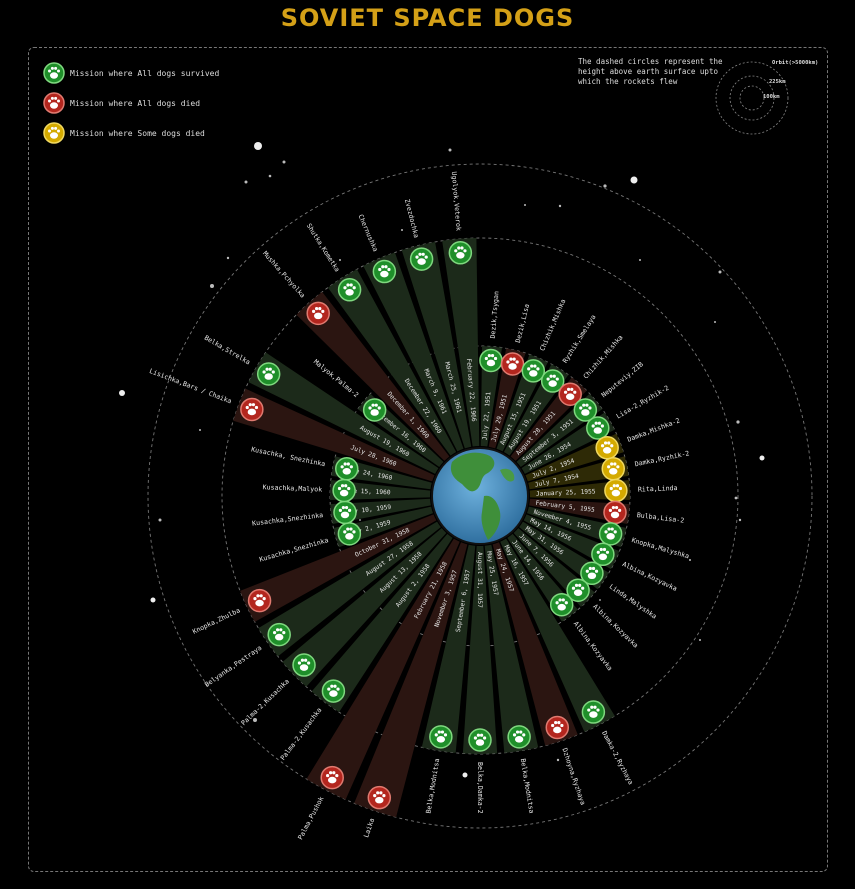  I want to click on dog-names: Neputeviy,ZIB, so click(622, 379).